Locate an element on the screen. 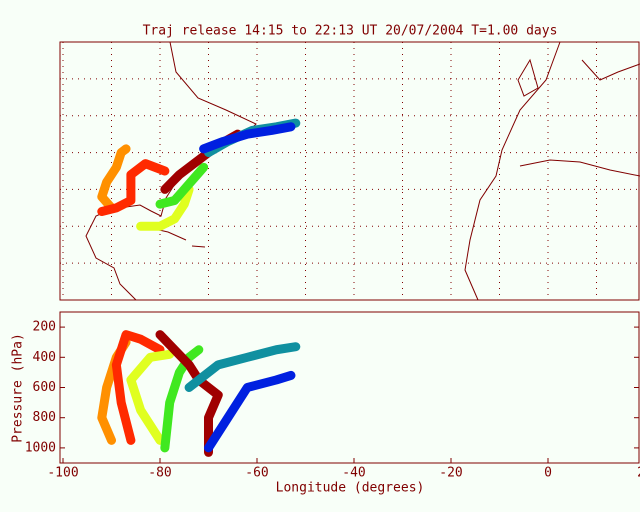 This screenshot has width=640, height=512. x-tick-label: 0 is located at coordinates (548, 473).